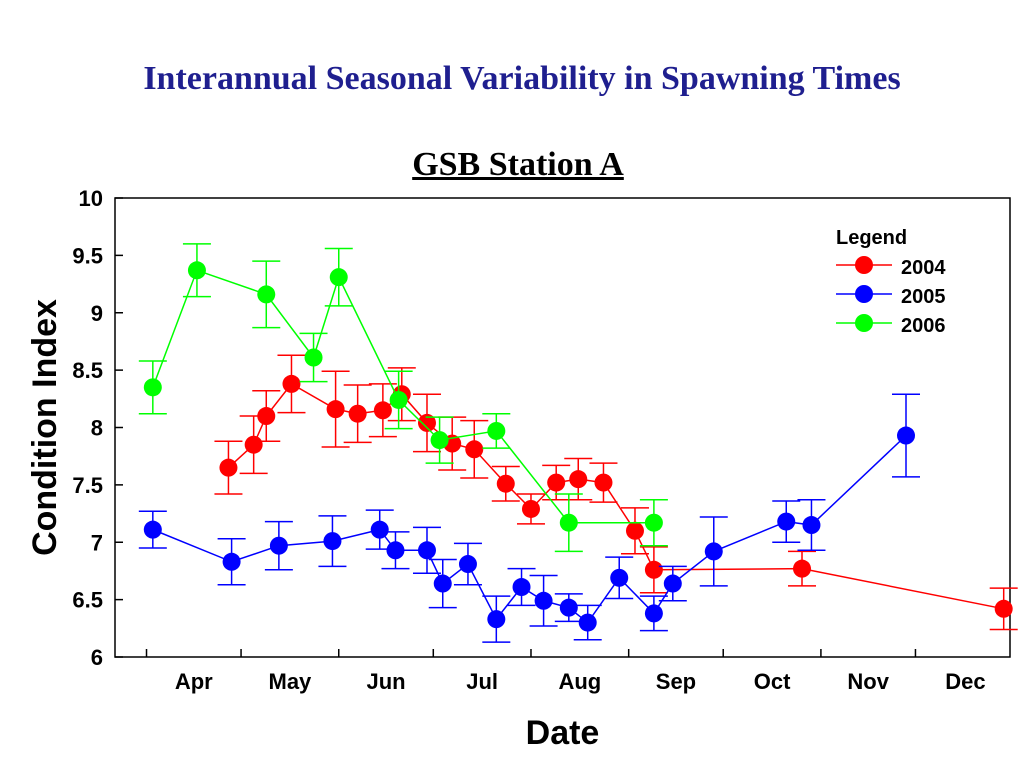 Image resolution: width=1024 pixels, height=768 pixels. Describe the element at coordinates (91, 198) in the screenshot. I see `y-tick-label: 10` at that location.